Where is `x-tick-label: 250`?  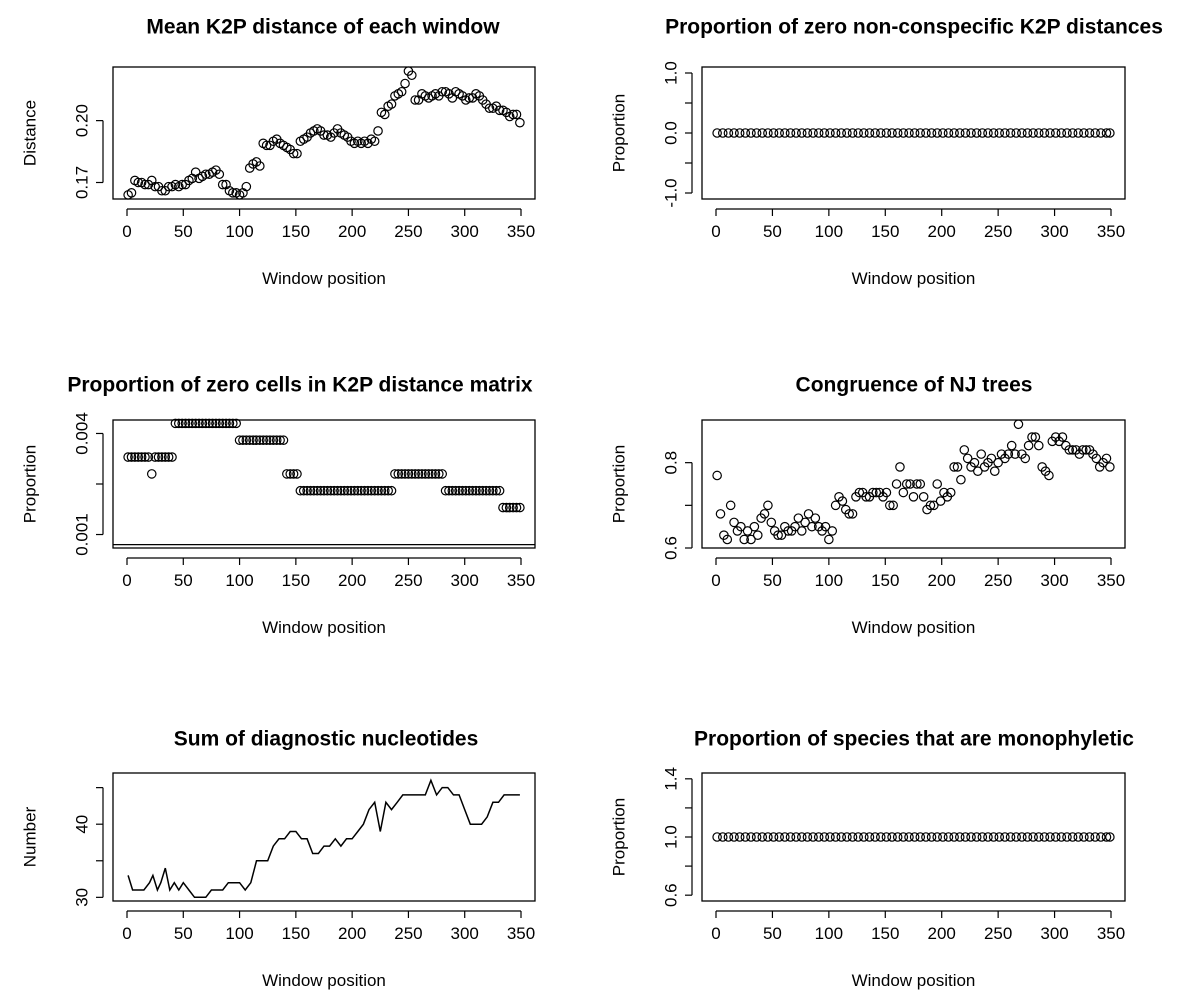
x-tick-label: 250 is located at coordinates (998, 933).